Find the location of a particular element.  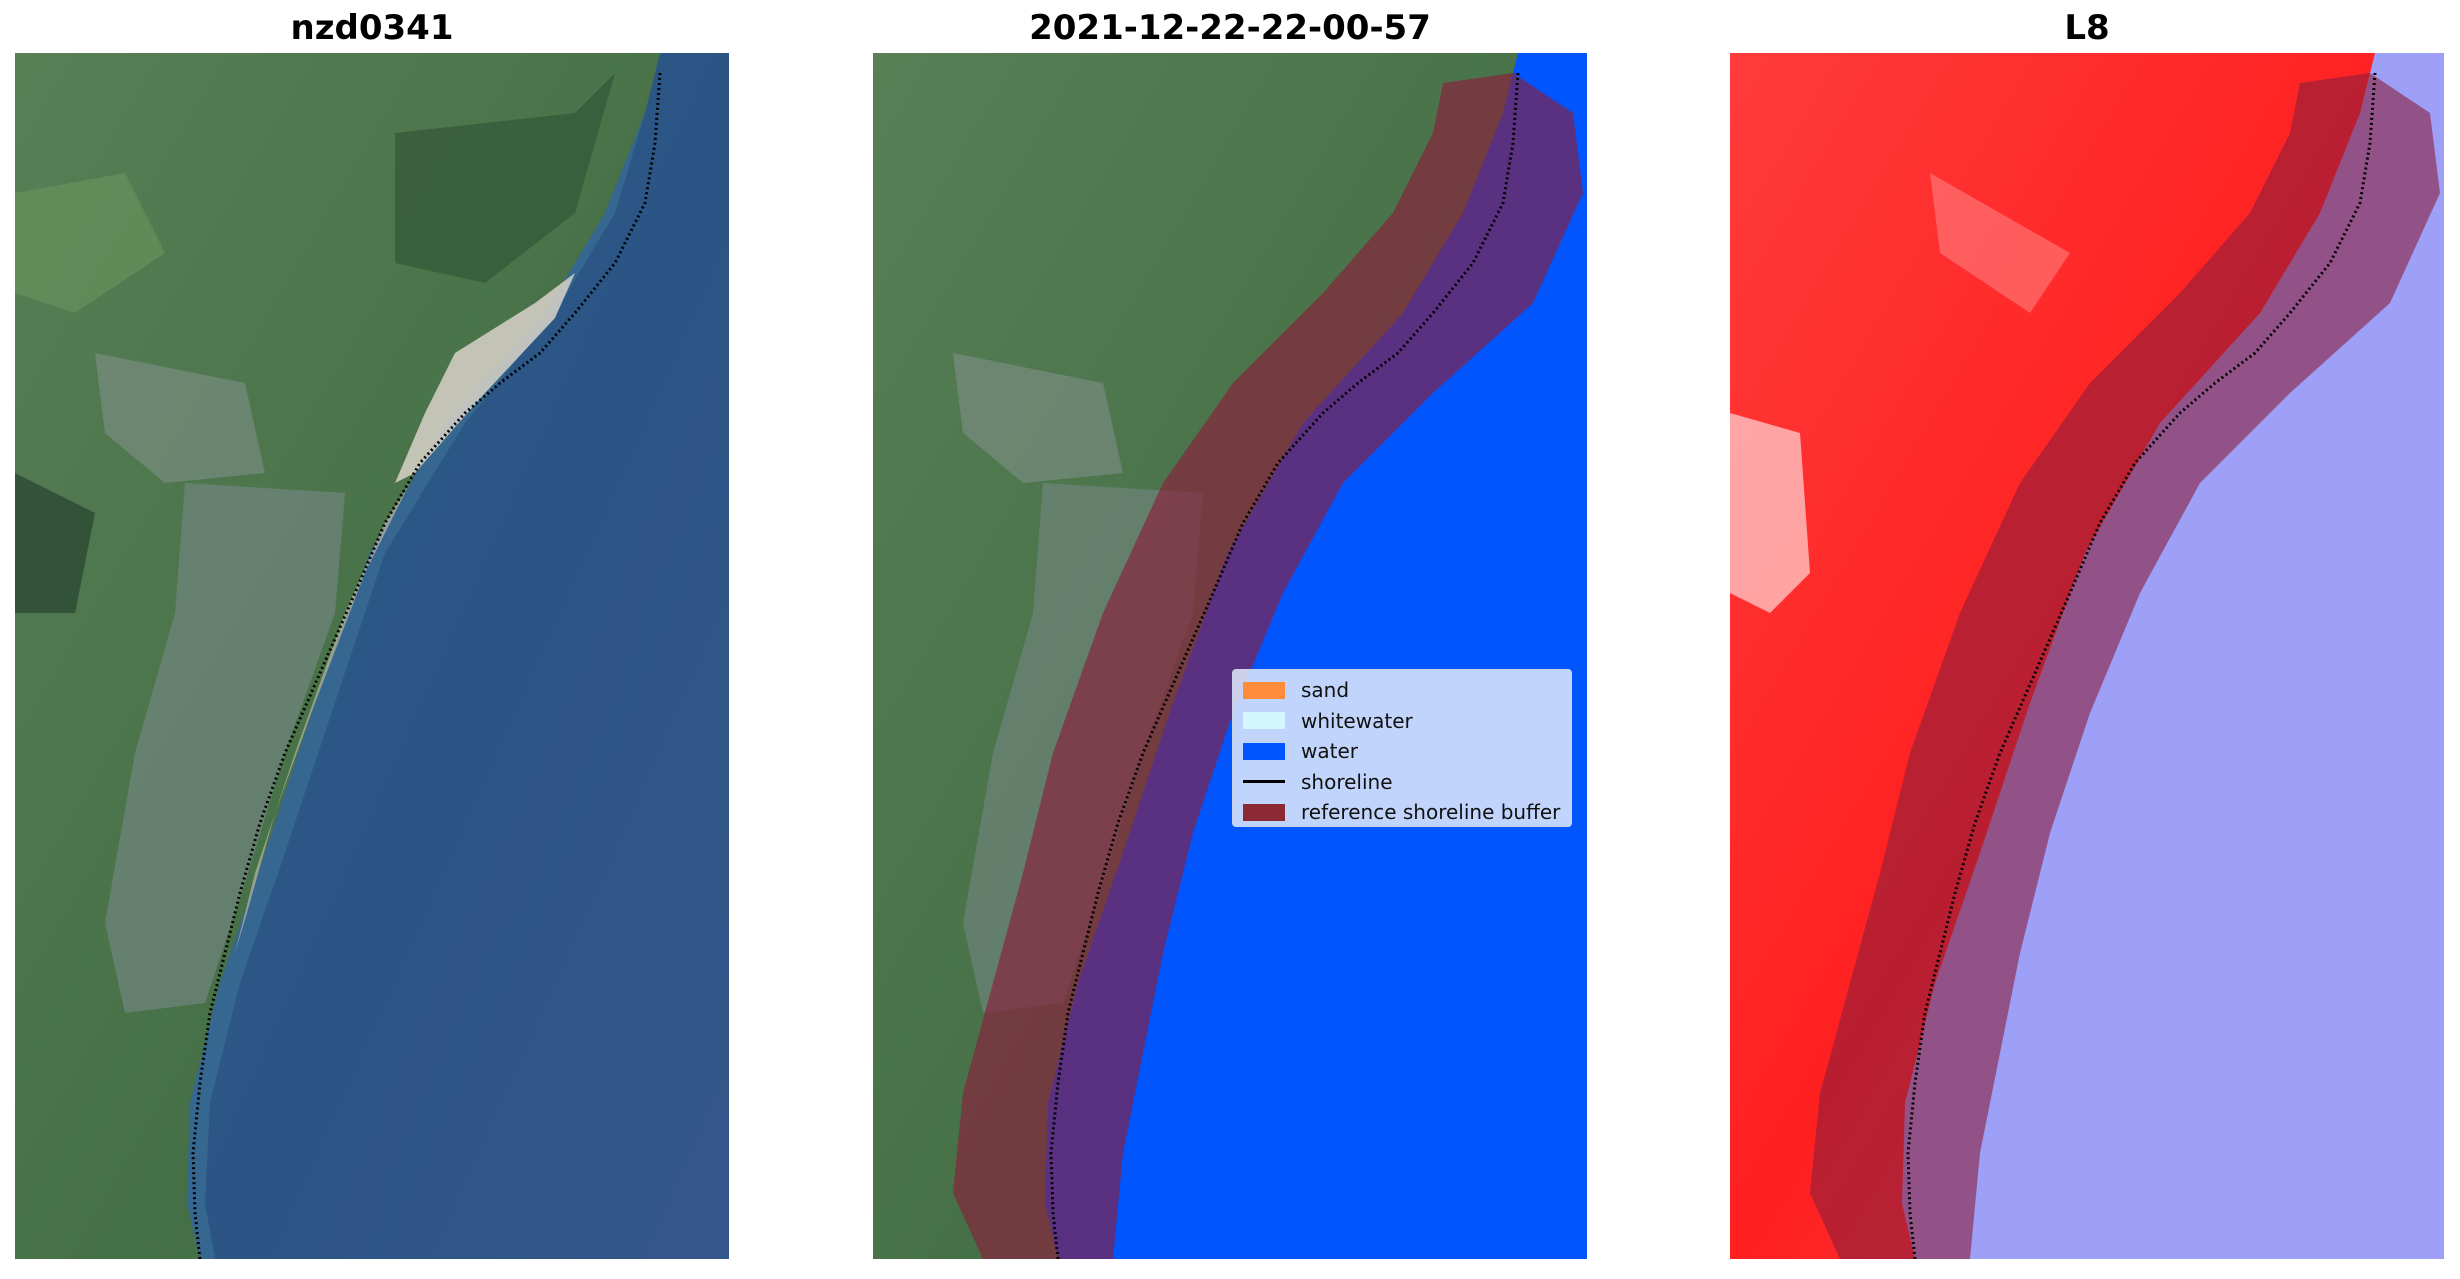

beach-sand is located at coordinates (485, 378).